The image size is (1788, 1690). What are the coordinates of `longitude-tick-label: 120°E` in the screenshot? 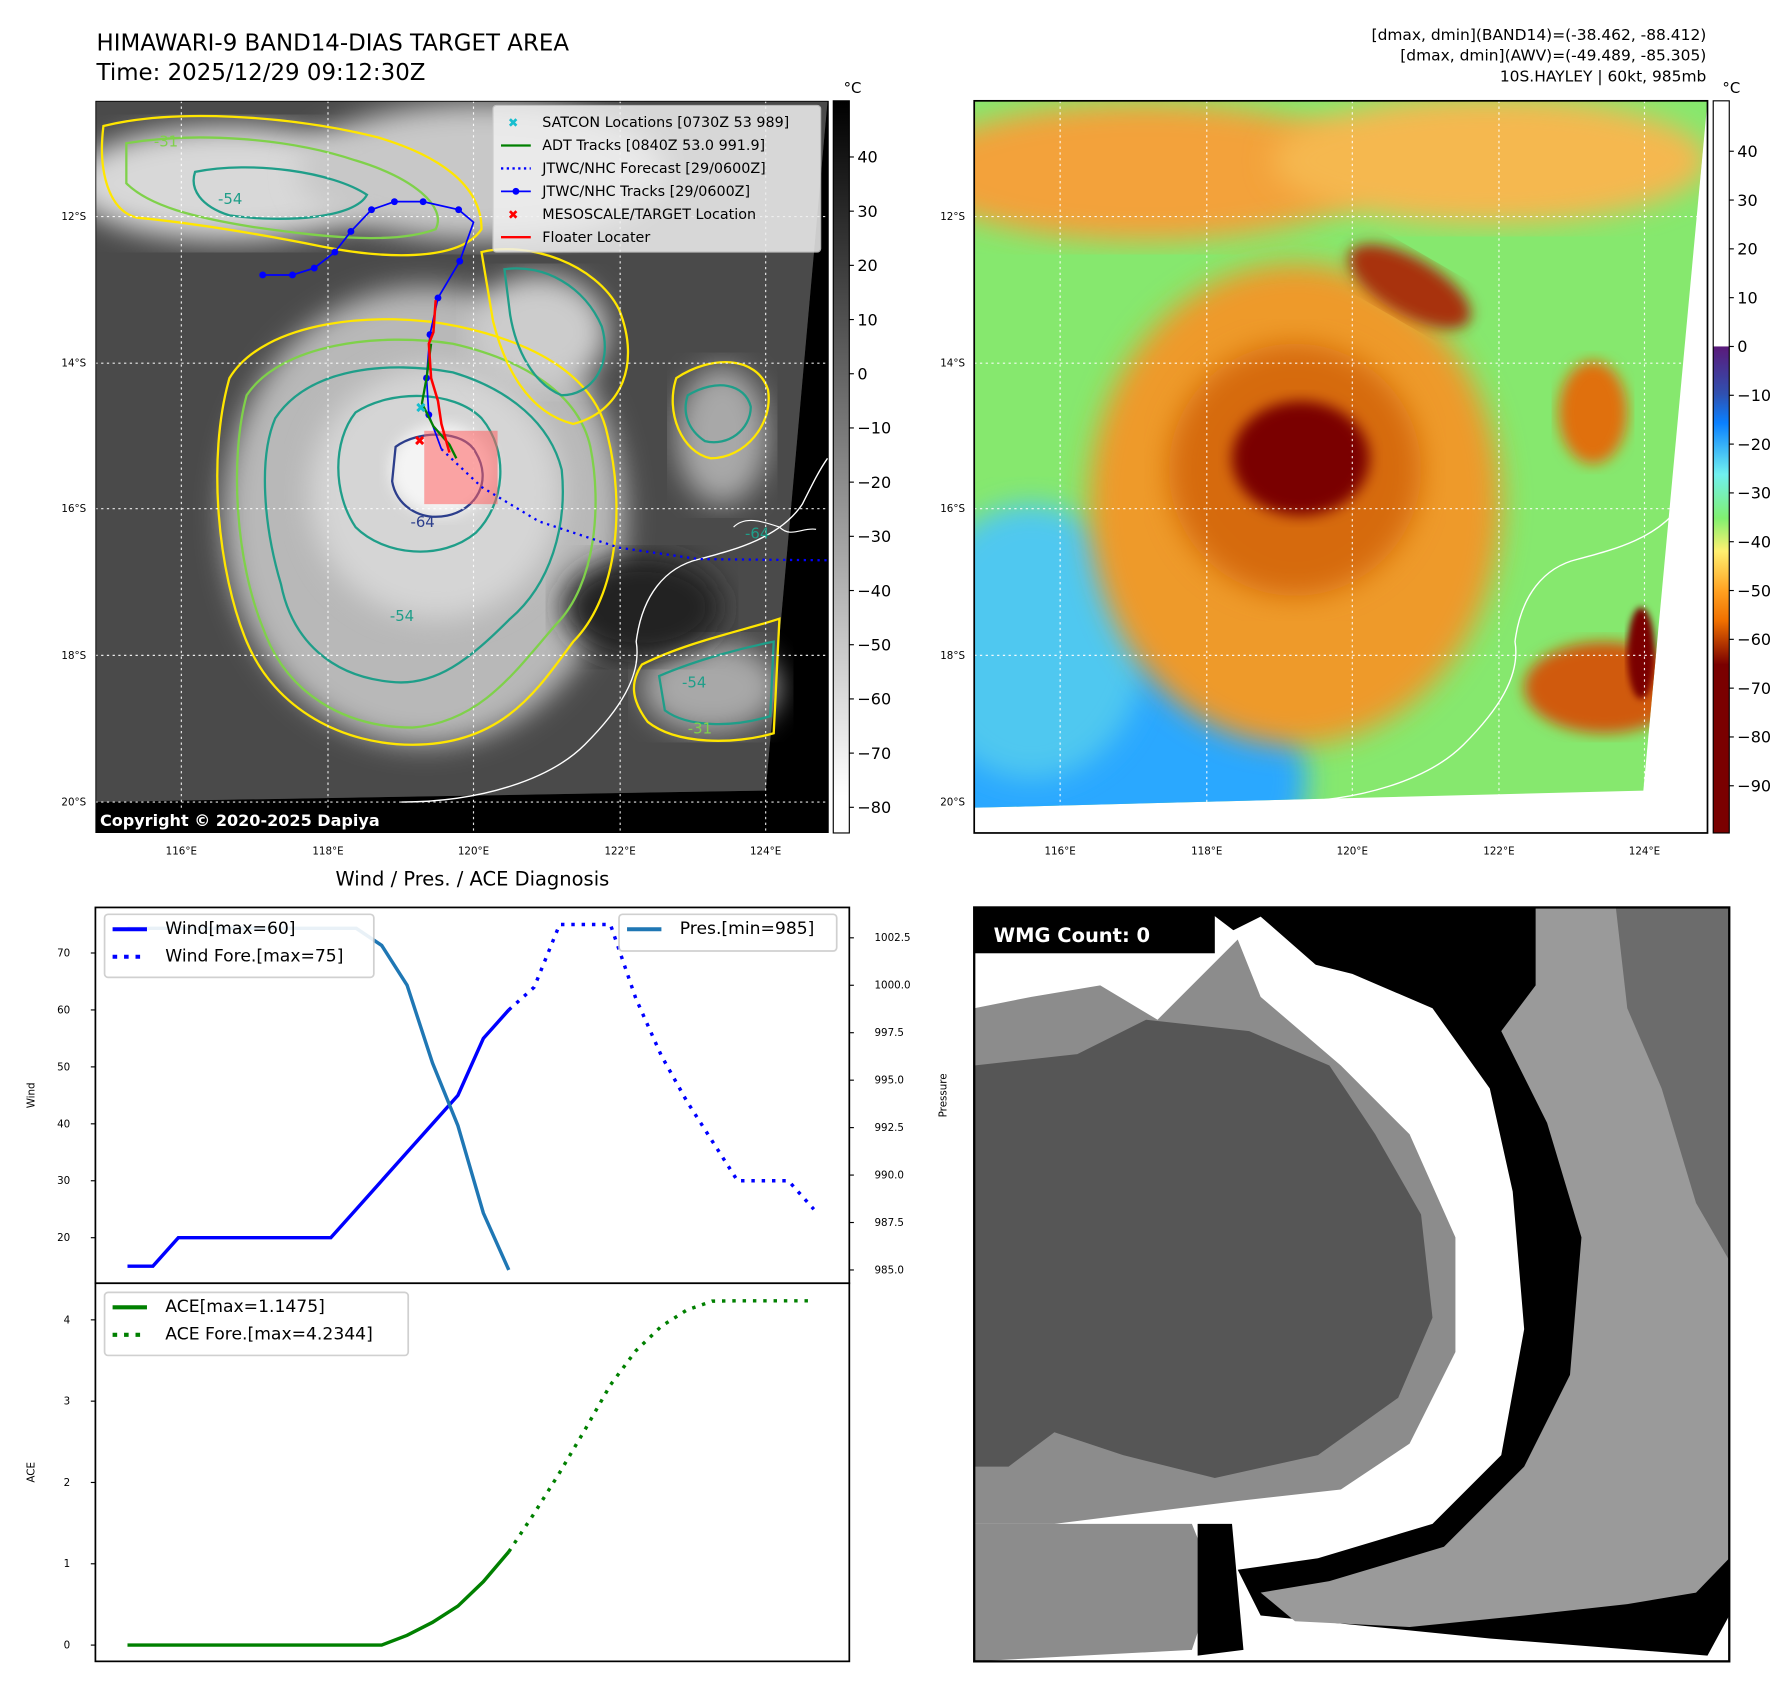 It's located at (1352, 852).